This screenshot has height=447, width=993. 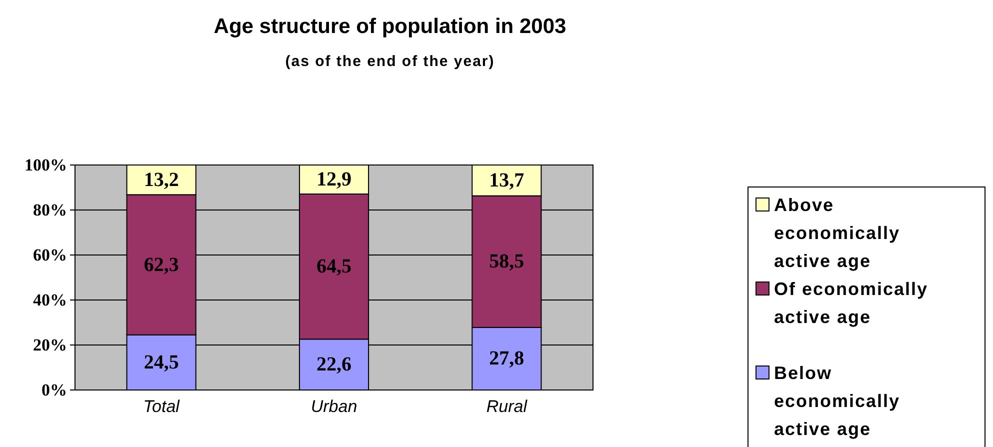 What do you see at coordinates (45, 165) in the screenshot?
I see `y-tick-label: 100%` at bounding box center [45, 165].